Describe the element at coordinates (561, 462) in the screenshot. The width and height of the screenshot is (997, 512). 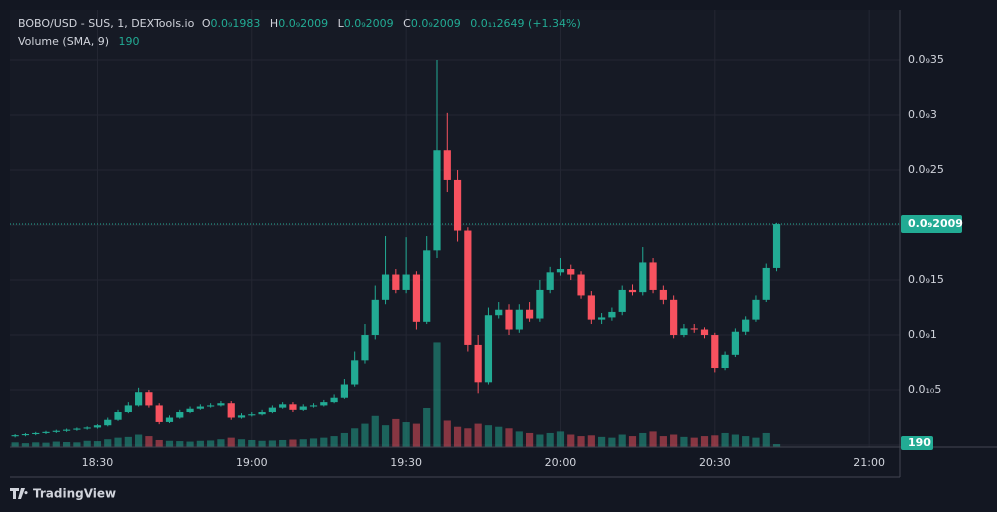
I see `x-tick-label: 20:00` at that location.